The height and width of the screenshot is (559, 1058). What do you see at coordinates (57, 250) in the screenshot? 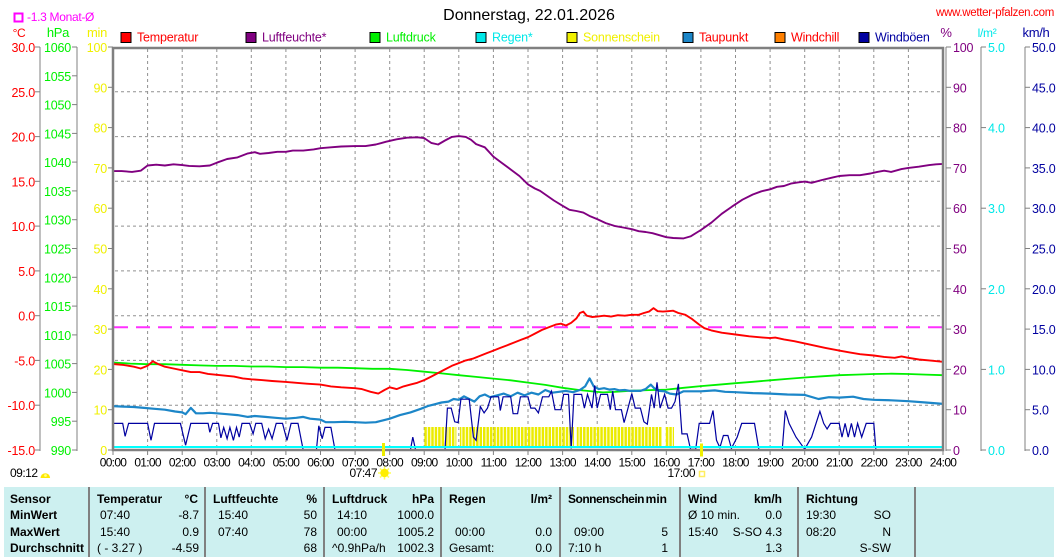
I see `svg-text: 1025` at bounding box center [57, 250].